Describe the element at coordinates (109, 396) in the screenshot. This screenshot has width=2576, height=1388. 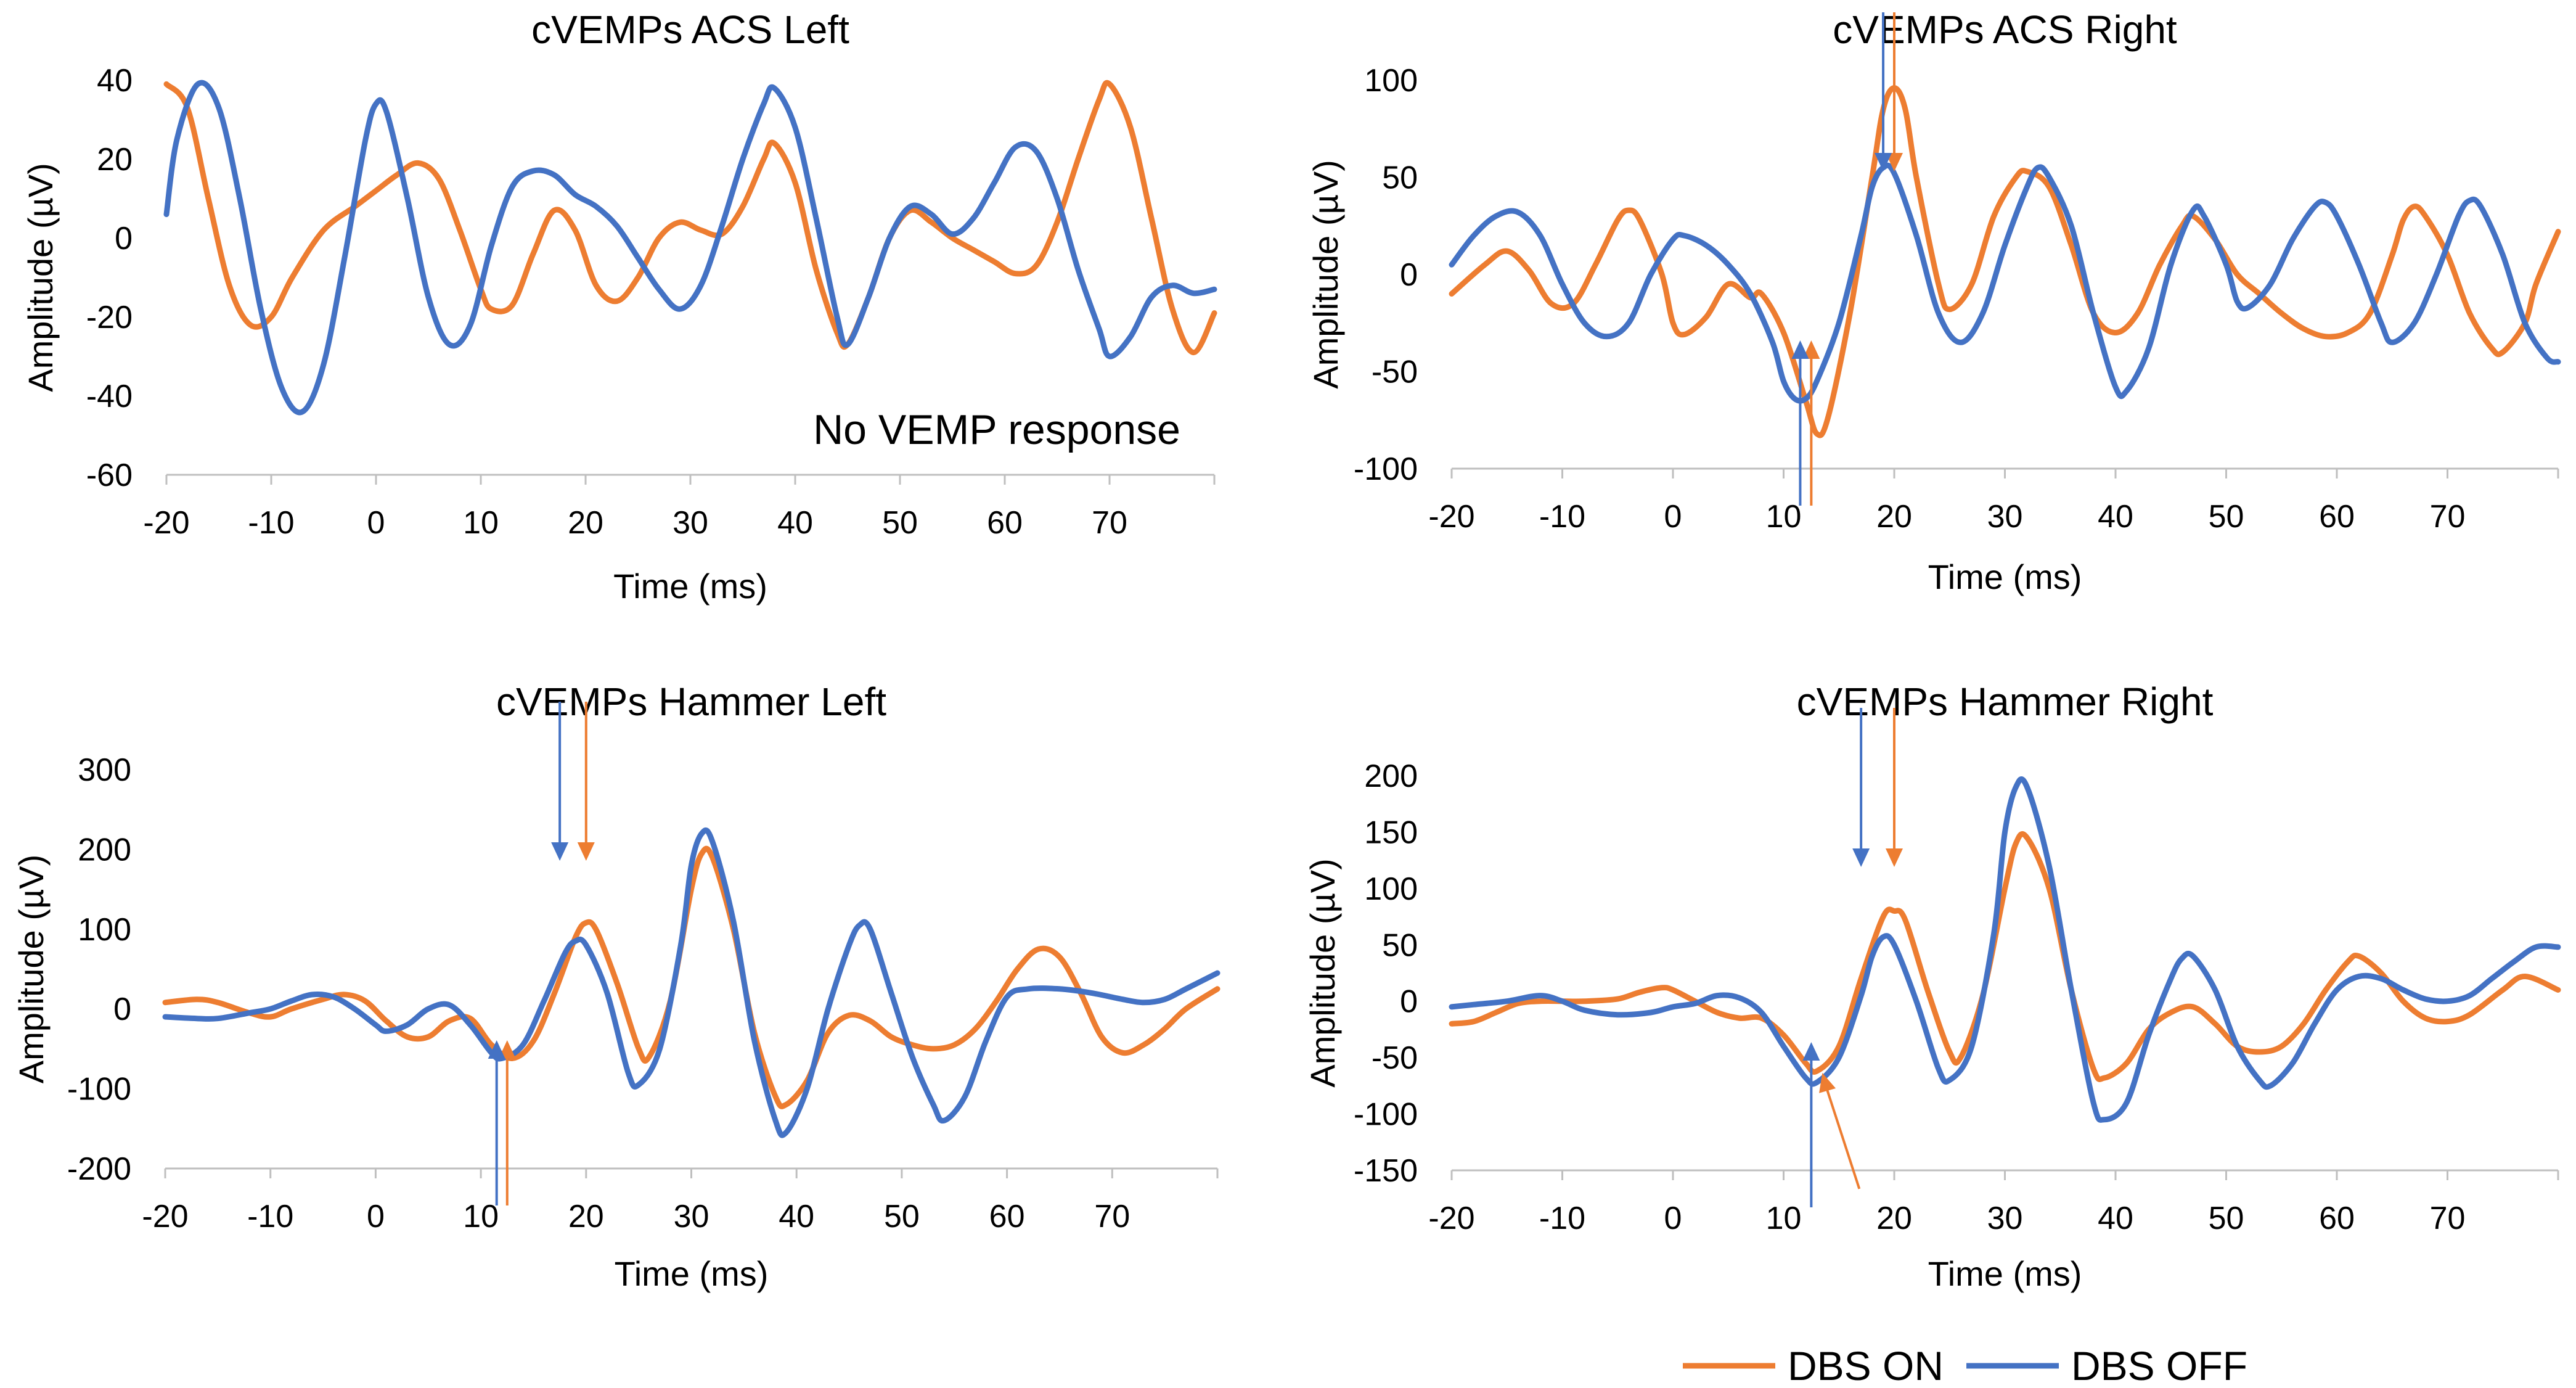
I see `y-tick-label: -40` at that location.